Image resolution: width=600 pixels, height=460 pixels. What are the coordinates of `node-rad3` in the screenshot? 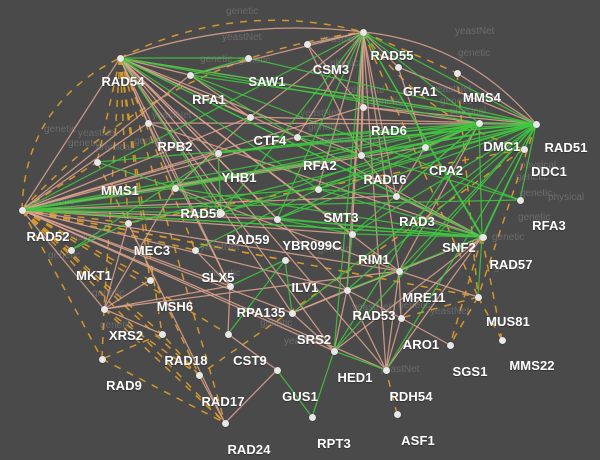 It's located at (396, 196).